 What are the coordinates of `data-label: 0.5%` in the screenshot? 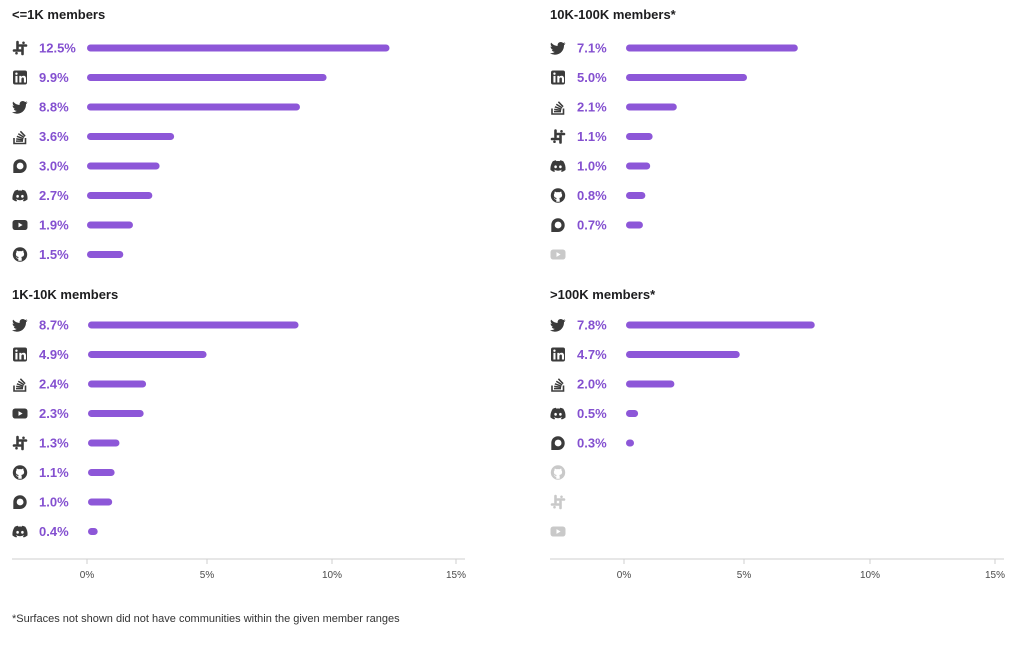 It's located at (592, 413).